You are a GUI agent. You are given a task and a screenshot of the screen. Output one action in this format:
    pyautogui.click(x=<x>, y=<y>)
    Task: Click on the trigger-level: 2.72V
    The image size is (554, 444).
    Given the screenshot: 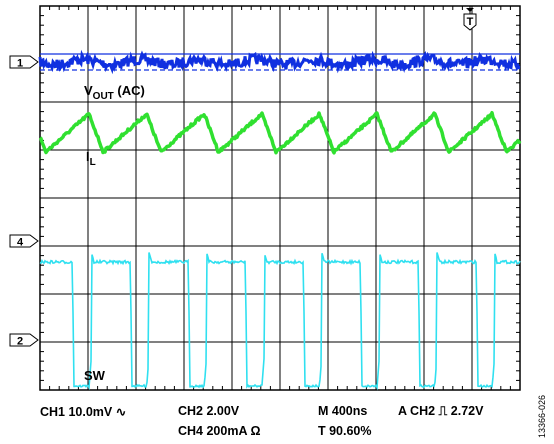 What is the action you would take?
    pyautogui.click(x=467, y=411)
    